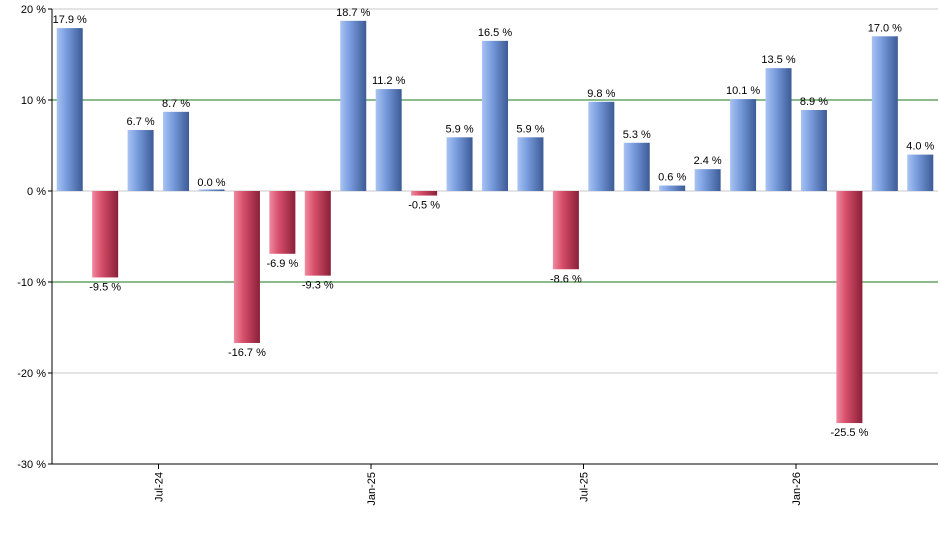 The image size is (940, 555). Describe the element at coordinates (282, 264) in the screenshot. I see `data-label: -6.9 %` at that location.